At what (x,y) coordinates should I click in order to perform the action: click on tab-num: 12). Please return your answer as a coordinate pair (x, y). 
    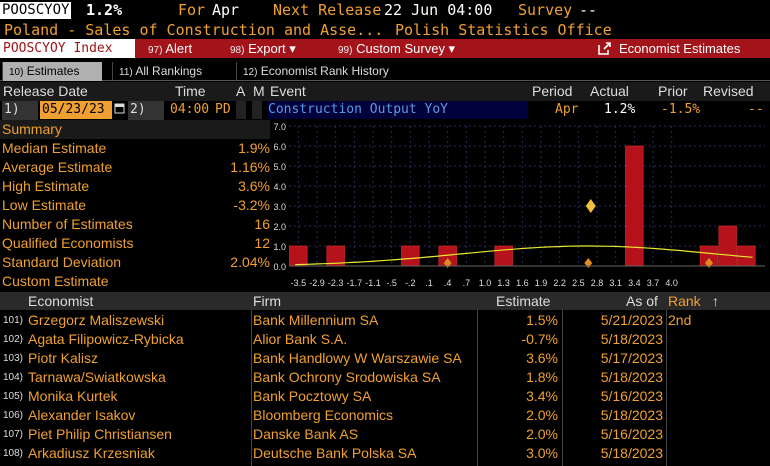
    Looking at the image, I should click on (250, 72).